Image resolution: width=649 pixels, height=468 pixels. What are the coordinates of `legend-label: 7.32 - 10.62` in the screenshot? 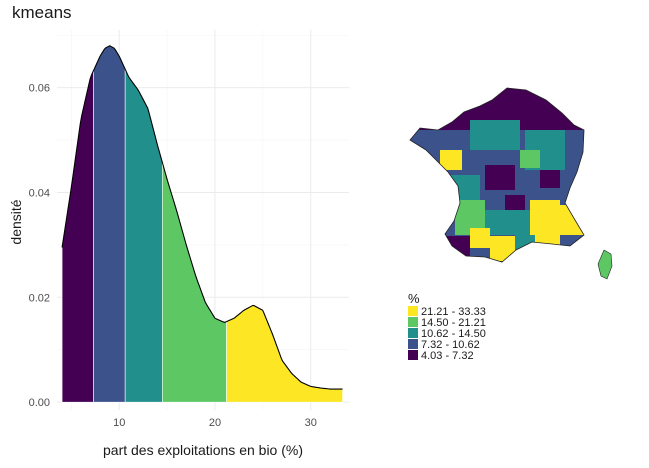 It's located at (450, 345).